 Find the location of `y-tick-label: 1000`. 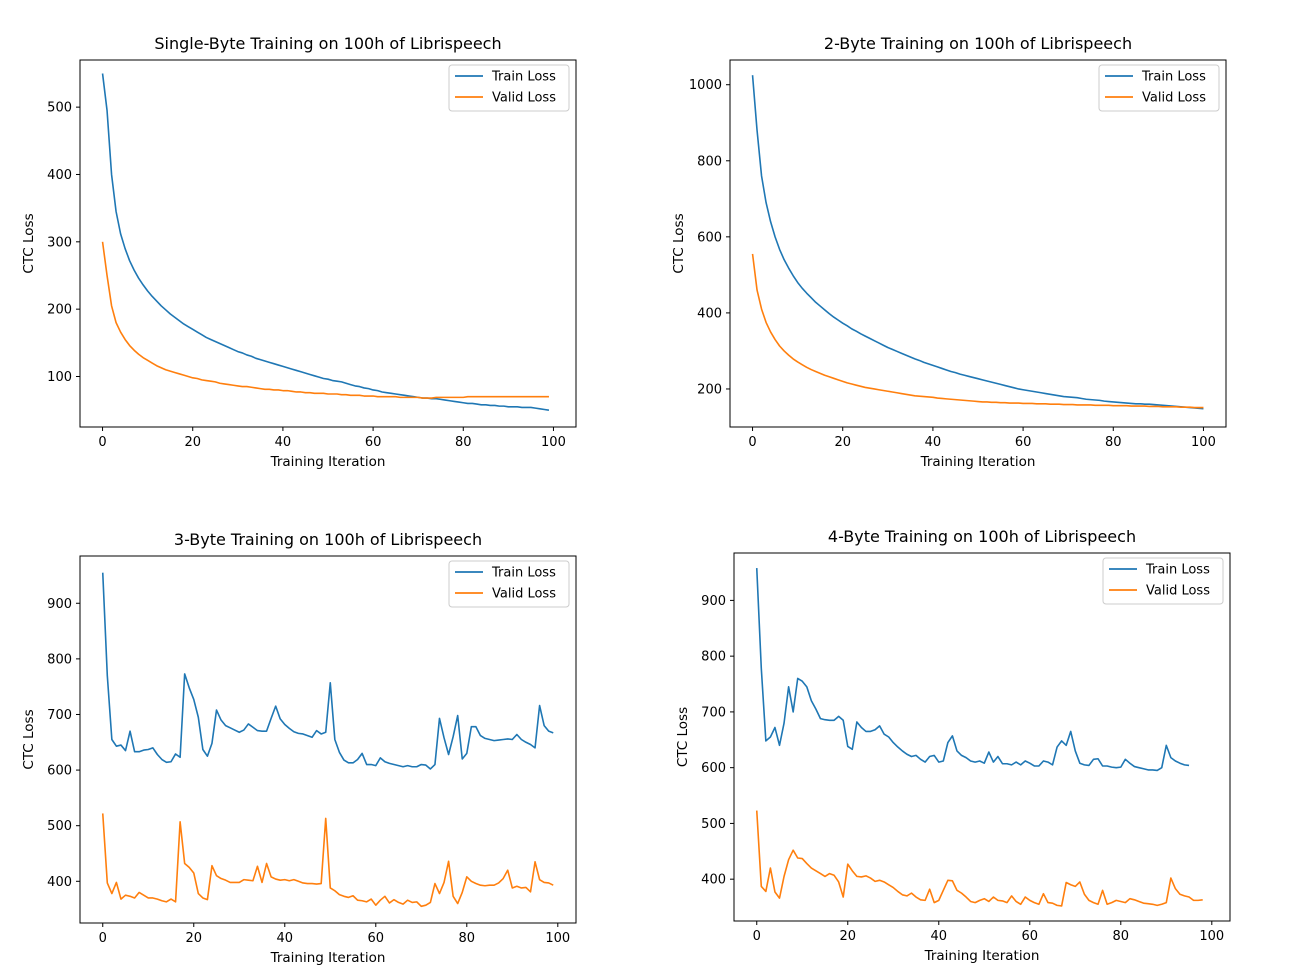

y-tick-label: 1000 is located at coordinates (705, 85).